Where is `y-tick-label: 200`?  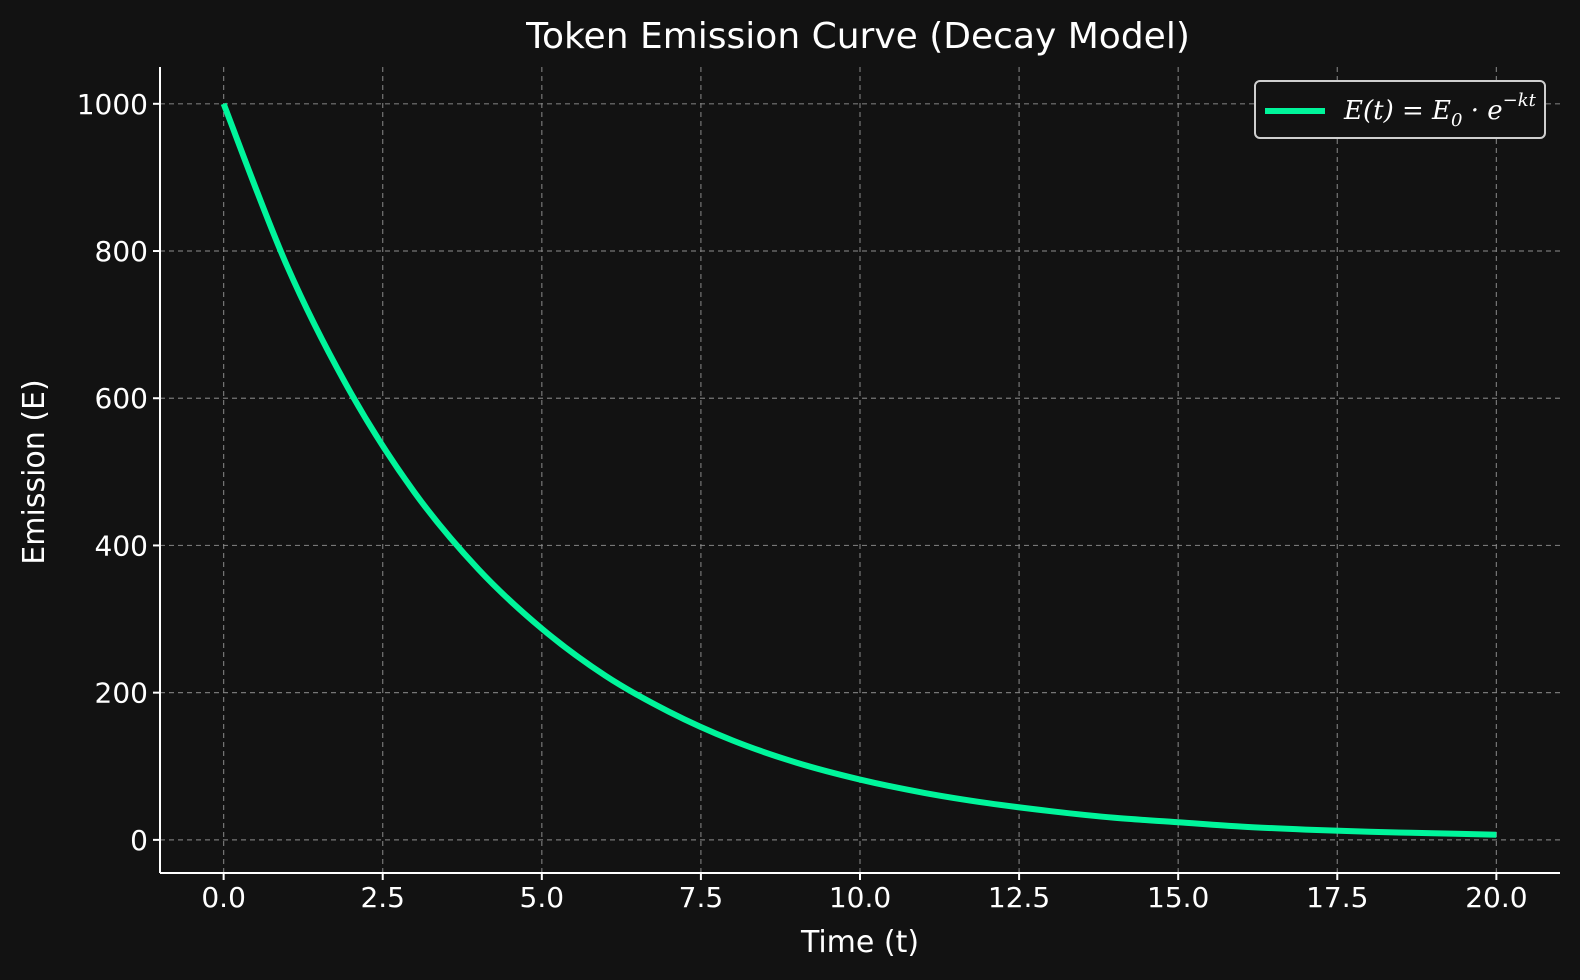 y-tick-label: 200 is located at coordinates (121, 693).